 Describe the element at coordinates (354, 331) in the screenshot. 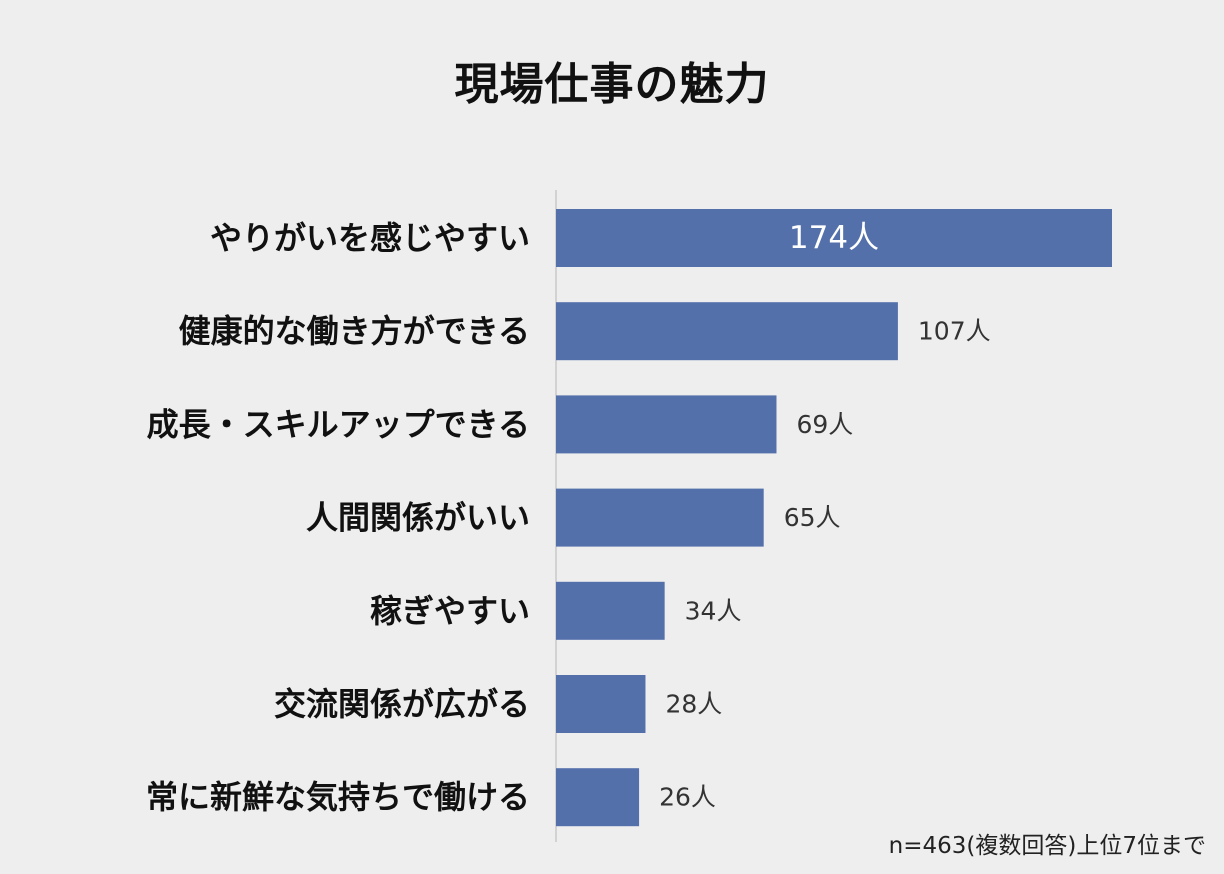

I see `category-label-2: 健康的な働き方ができる` at that location.